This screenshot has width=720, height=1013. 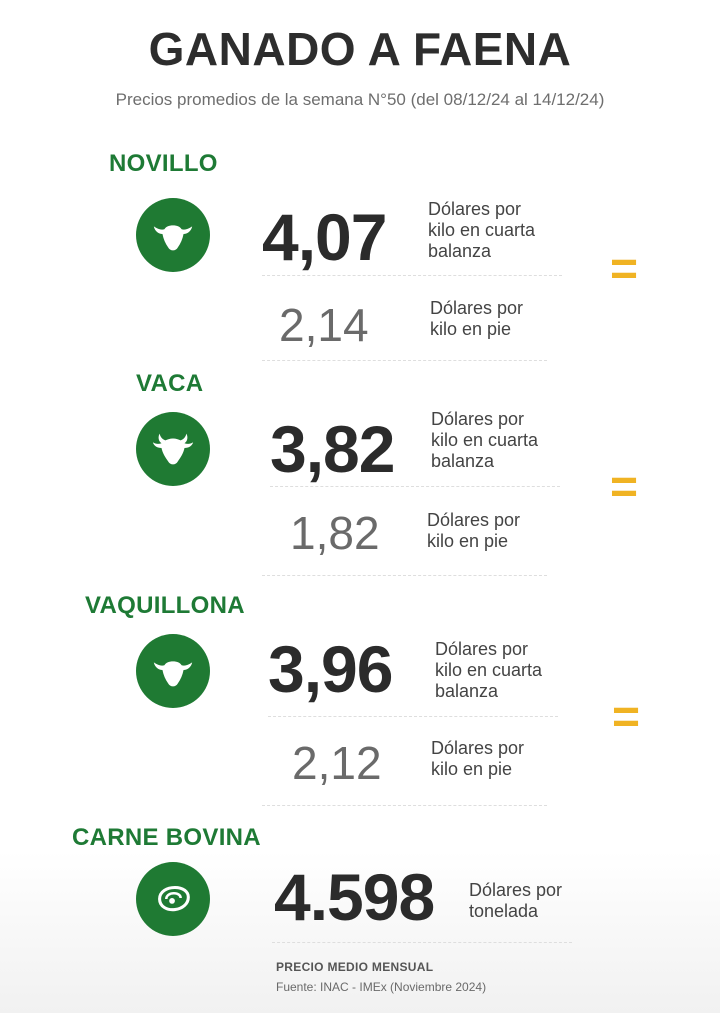 I want to click on page-title: GANADO A FAENA, so click(x=360, y=49).